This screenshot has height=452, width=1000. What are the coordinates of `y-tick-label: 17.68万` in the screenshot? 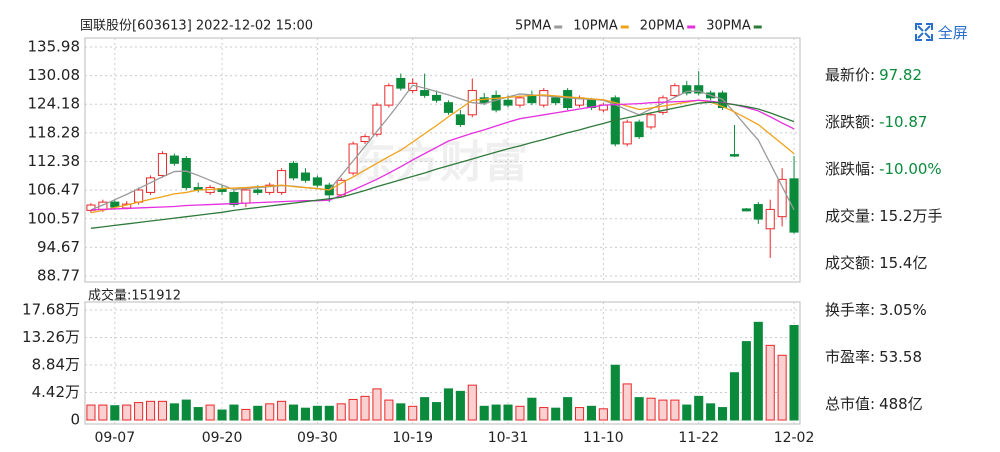 It's located at (51, 310).